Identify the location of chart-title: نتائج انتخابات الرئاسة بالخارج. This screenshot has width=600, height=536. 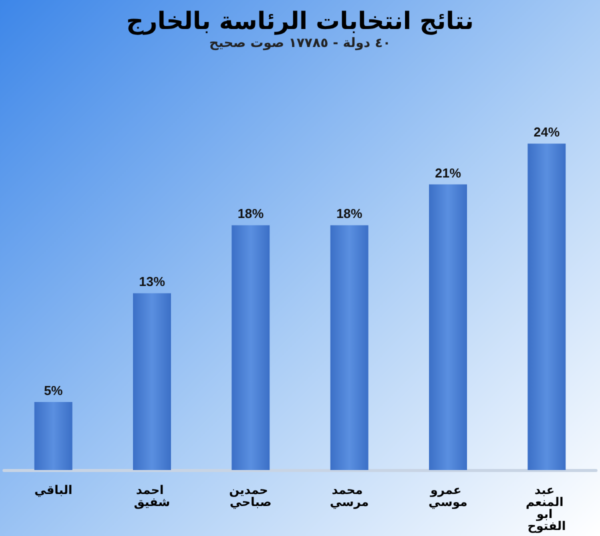
(300, 21).